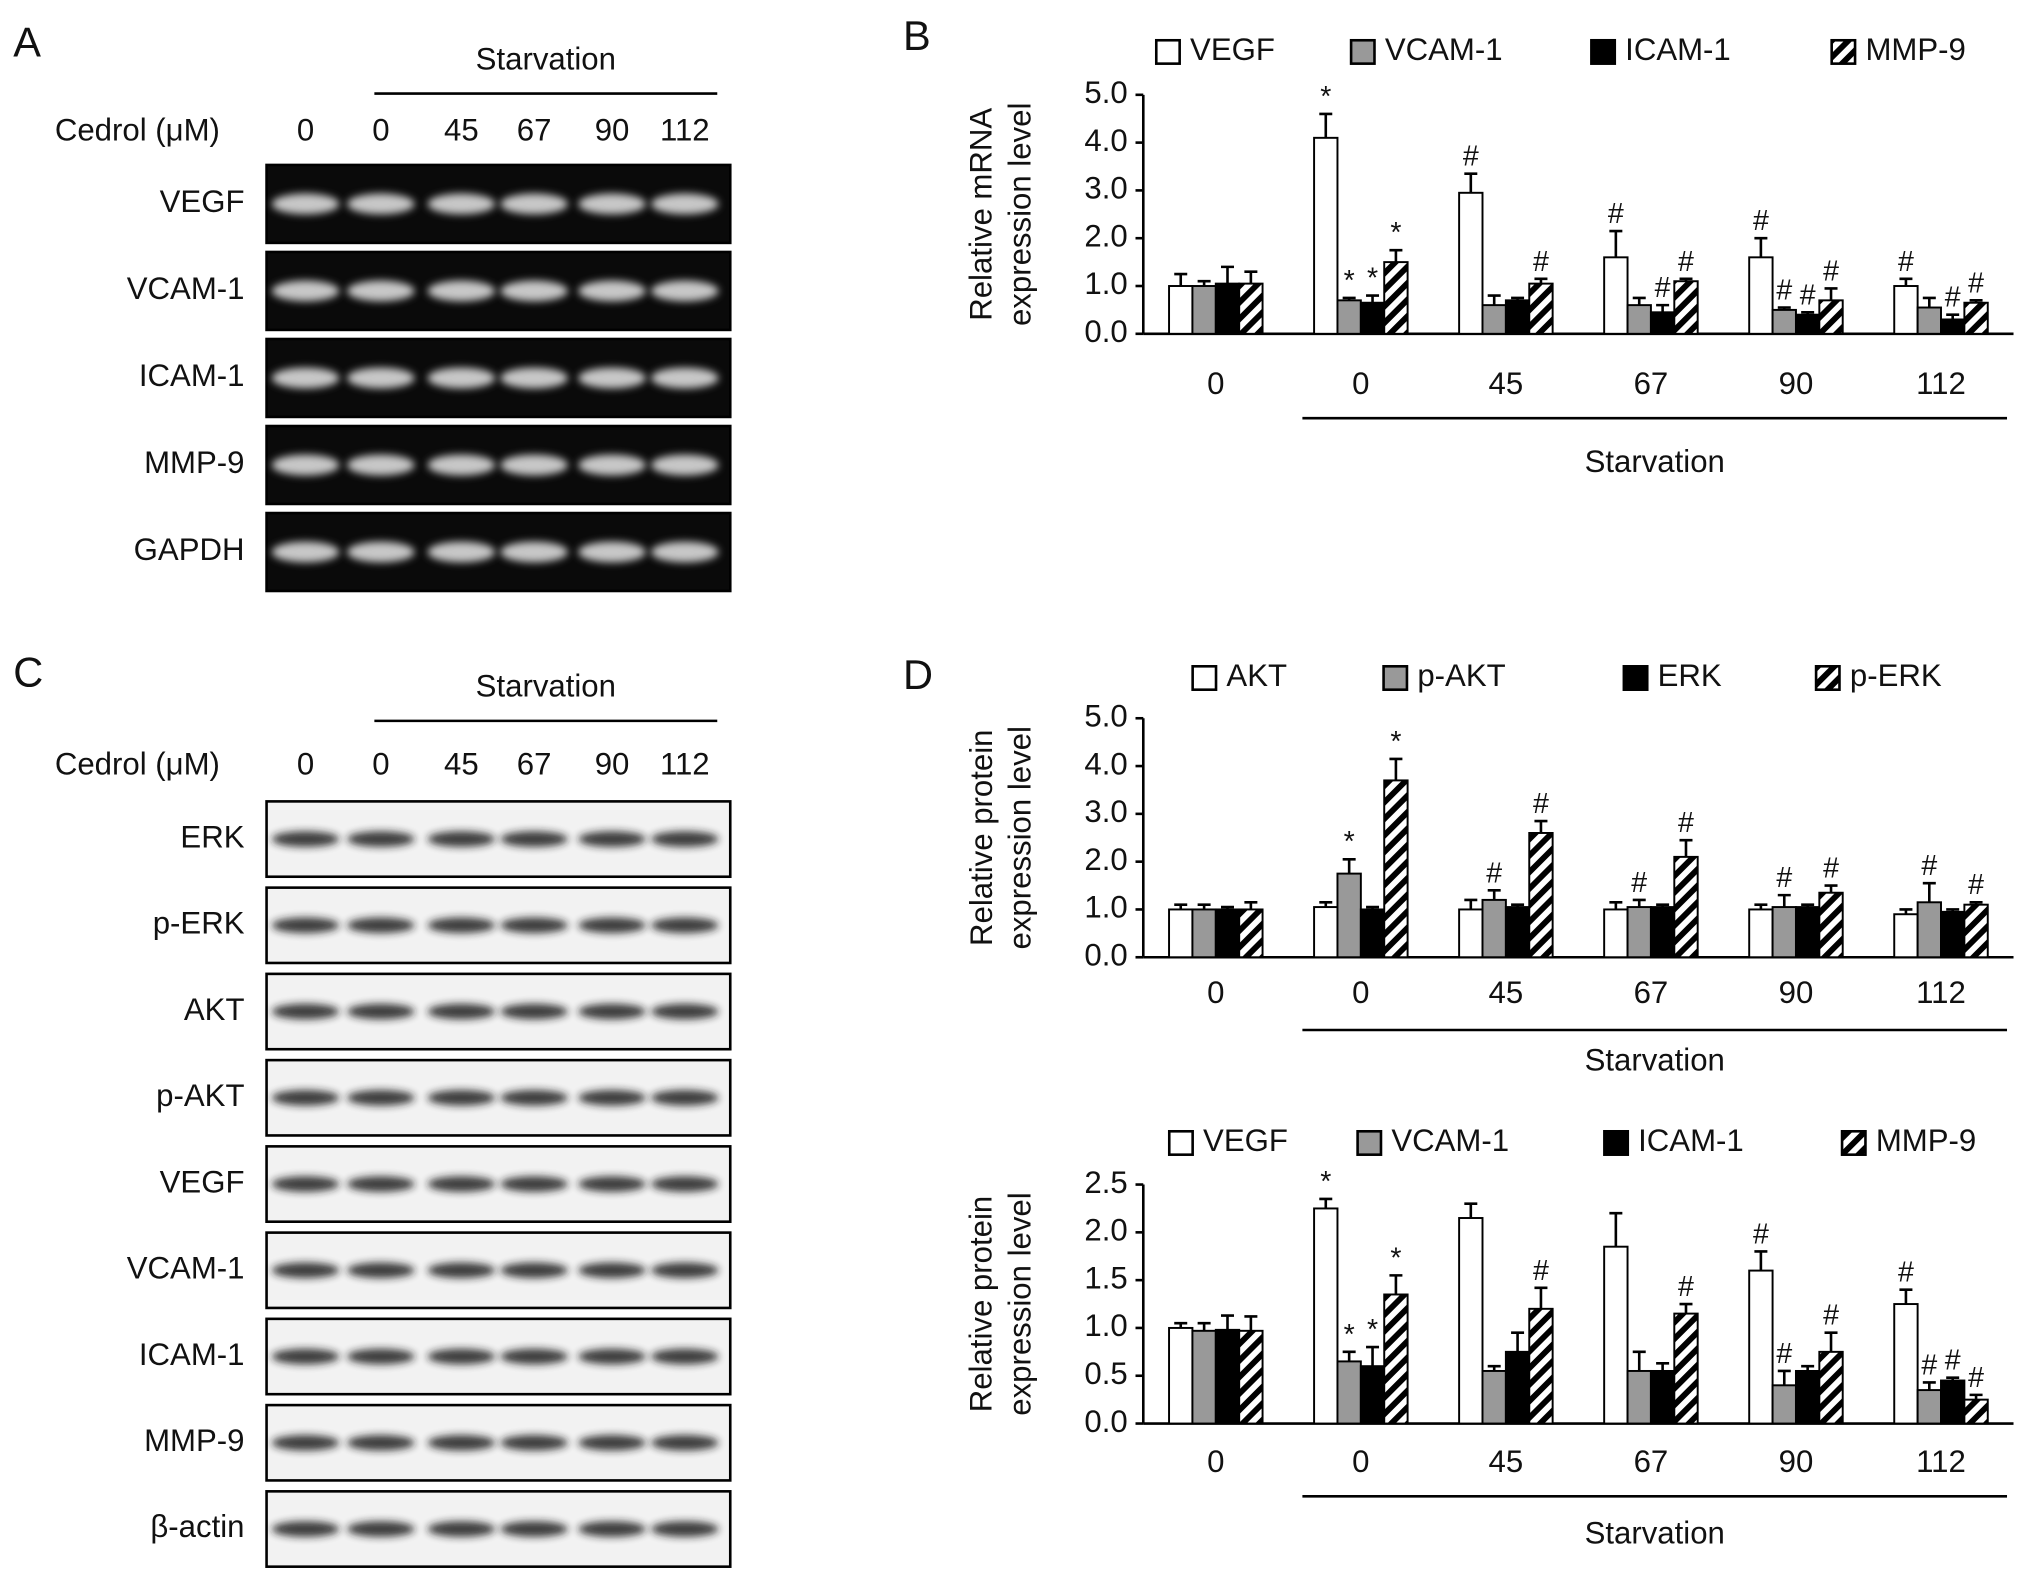 Image resolution: width=2032 pixels, height=1582 pixels. What do you see at coordinates (194, 1440) in the screenshot?
I see `band-label: MMP-9` at bounding box center [194, 1440].